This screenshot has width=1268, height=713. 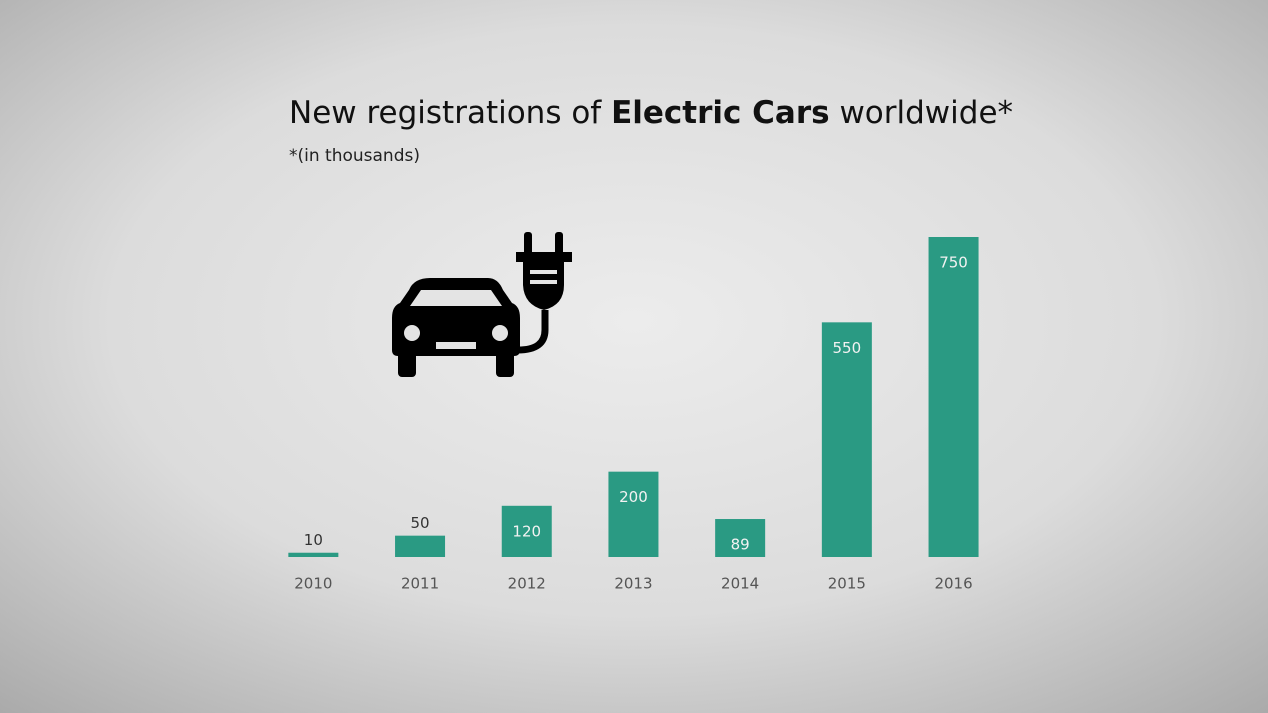 I want to click on title-part: Electric Cars, so click(x=720, y=113).